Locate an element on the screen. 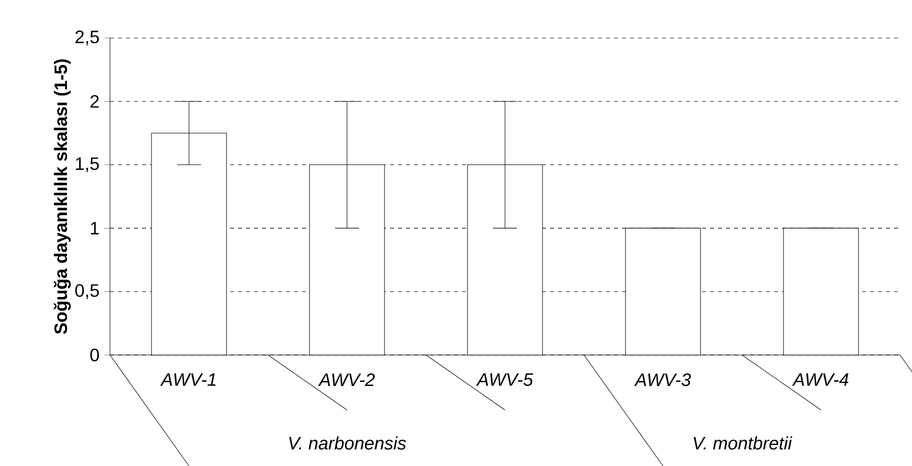  x-tick-label: AWV-4 is located at coordinates (820, 379).